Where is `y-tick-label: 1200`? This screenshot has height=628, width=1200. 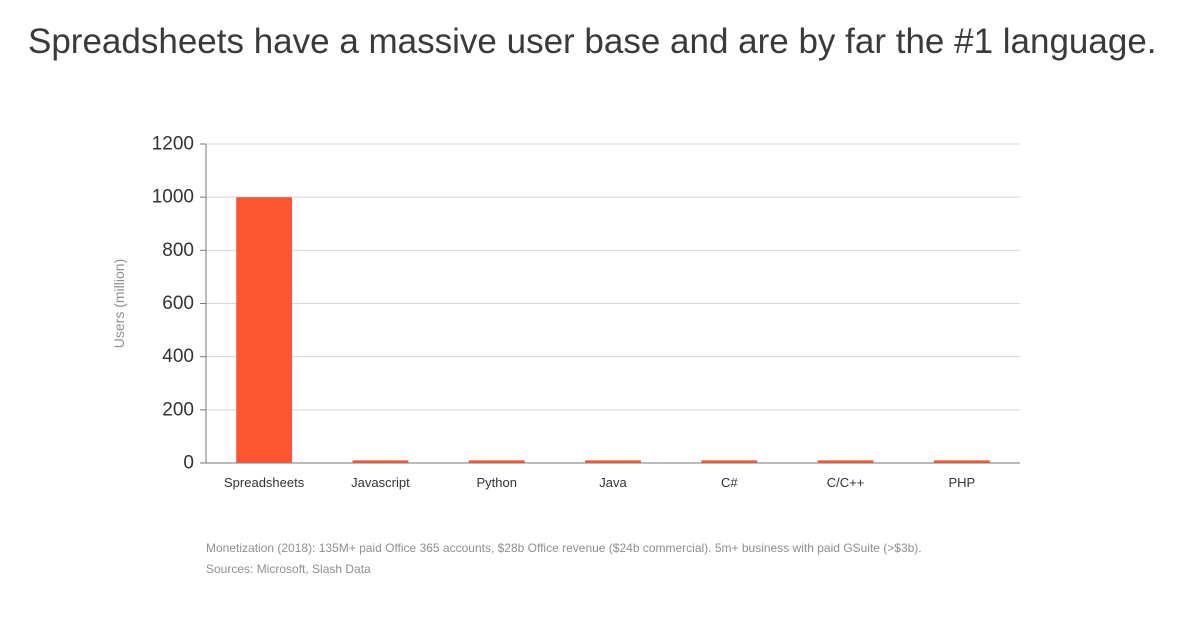 y-tick-label: 1200 is located at coordinates (173, 144).